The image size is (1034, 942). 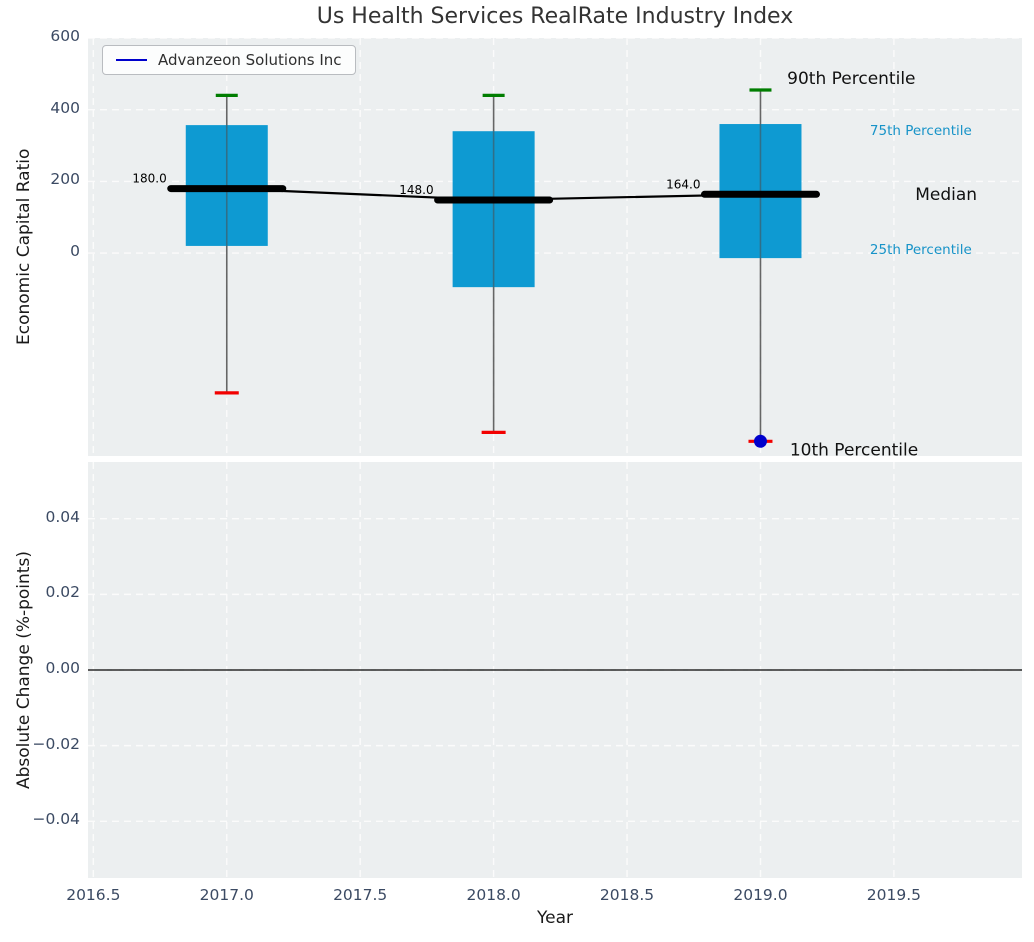 What do you see at coordinates (149, 179) in the screenshot?
I see `median-value-label: 180.0` at bounding box center [149, 179].